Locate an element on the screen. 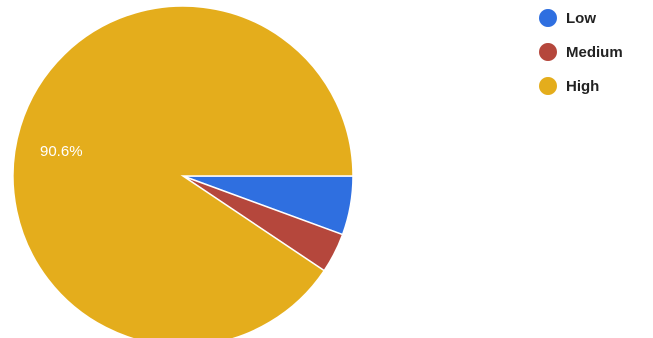  legend-label-high: High is located at coordinates (582, 86).